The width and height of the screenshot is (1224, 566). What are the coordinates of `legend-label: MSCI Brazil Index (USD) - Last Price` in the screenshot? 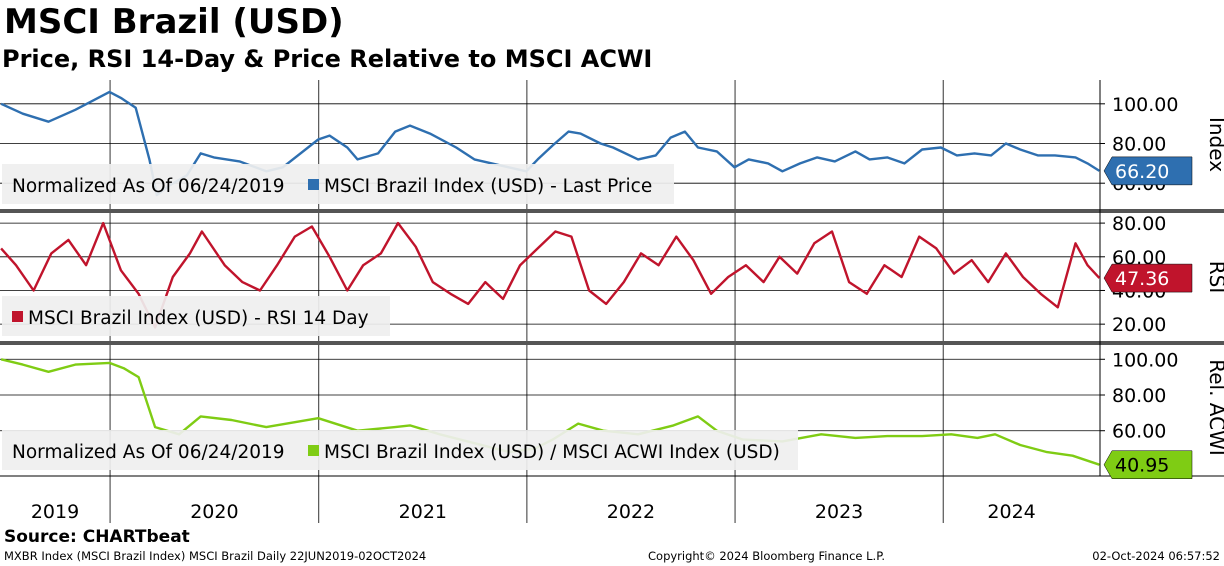 It's located at (488, 186).